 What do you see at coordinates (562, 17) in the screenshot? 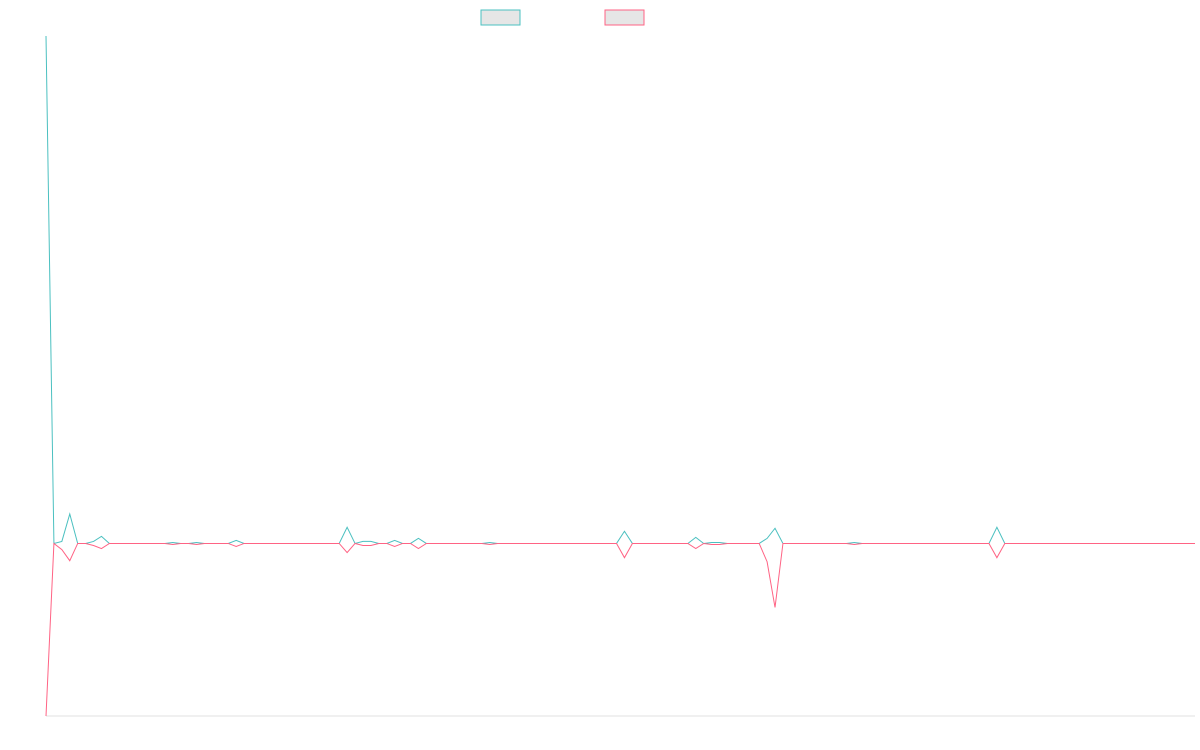
I see `legend` at bounding box center [562, 17].